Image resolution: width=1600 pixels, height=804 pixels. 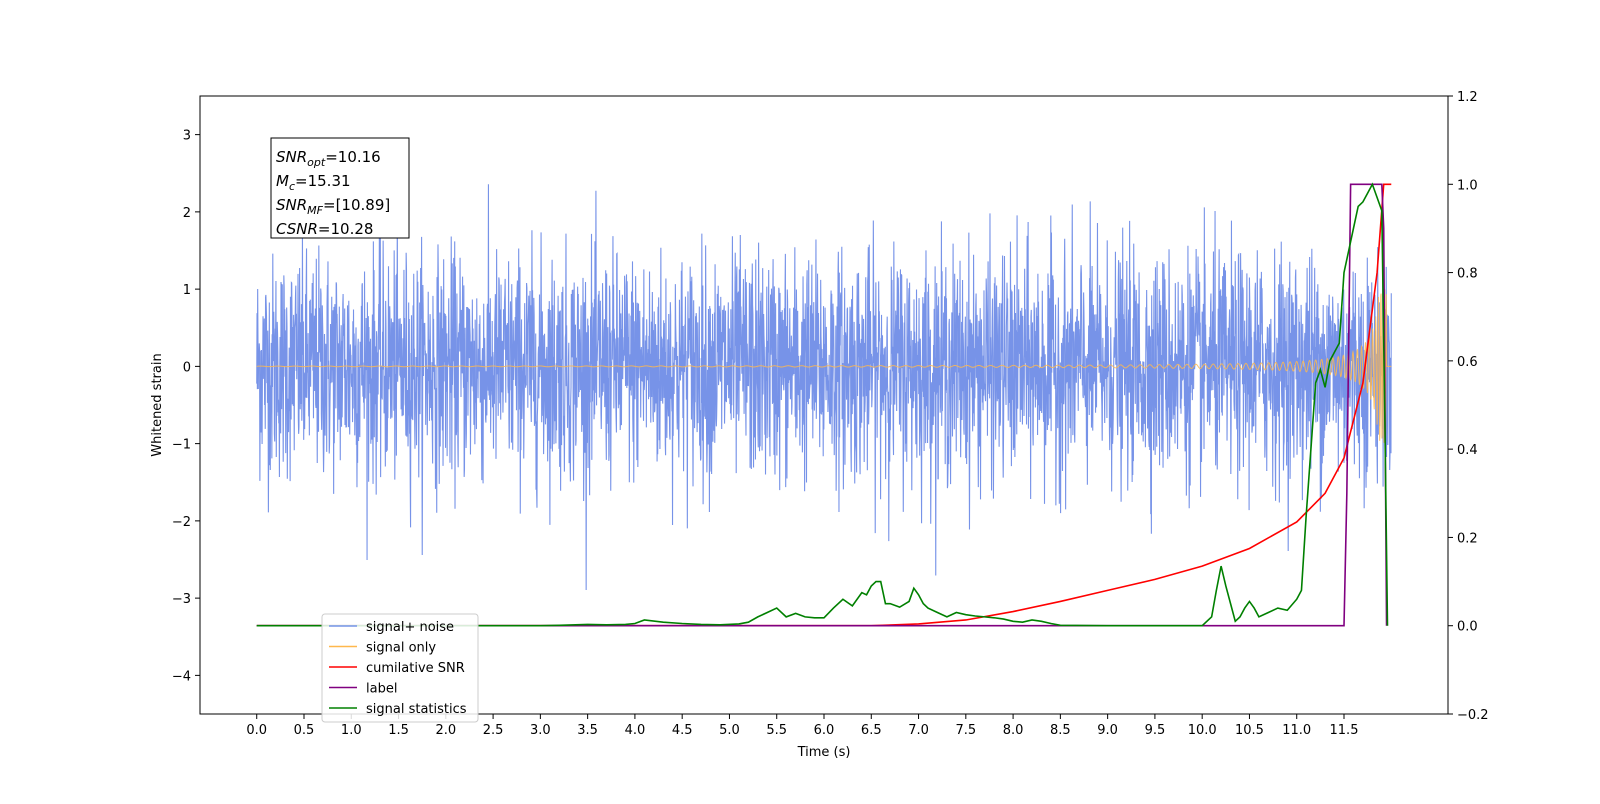 I want to click on x-tick-label: 4.0, so click(x=635, y=730).